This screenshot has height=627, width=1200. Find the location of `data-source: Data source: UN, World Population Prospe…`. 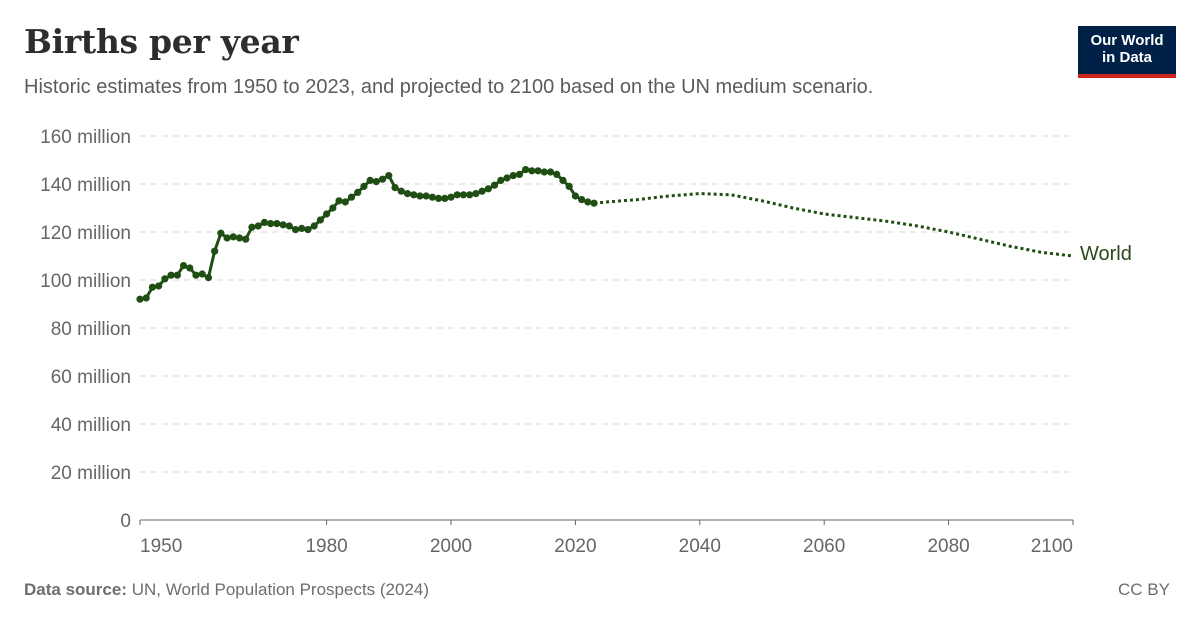

data-source: Data source: UN, World Population Prospe… is located at coordinates (226, 590).